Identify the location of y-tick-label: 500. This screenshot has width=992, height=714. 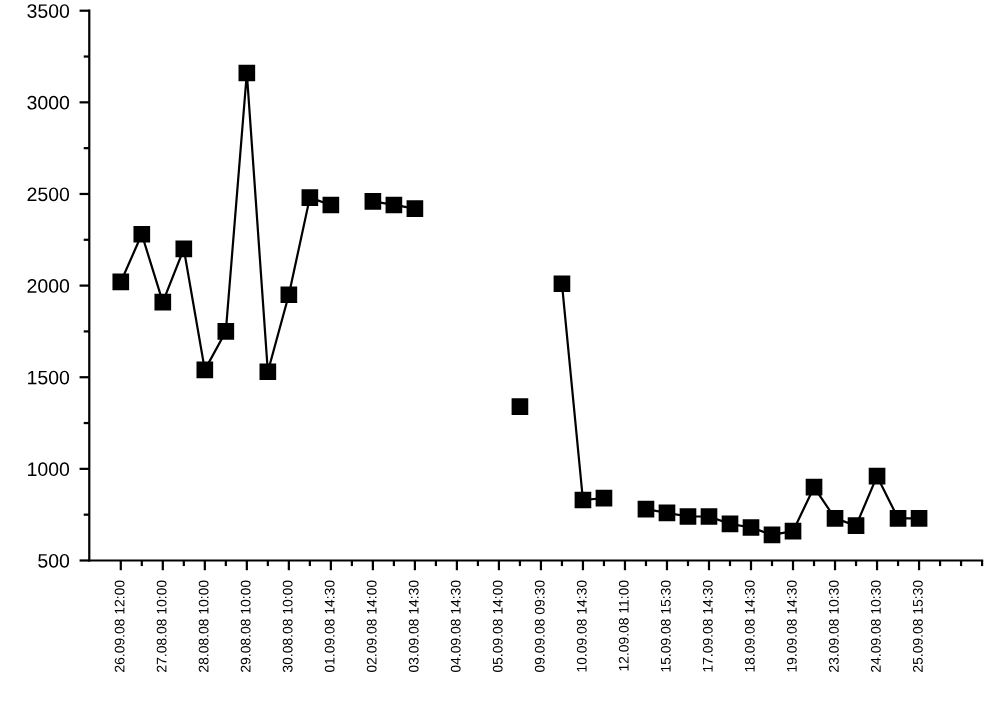
(54, 560).